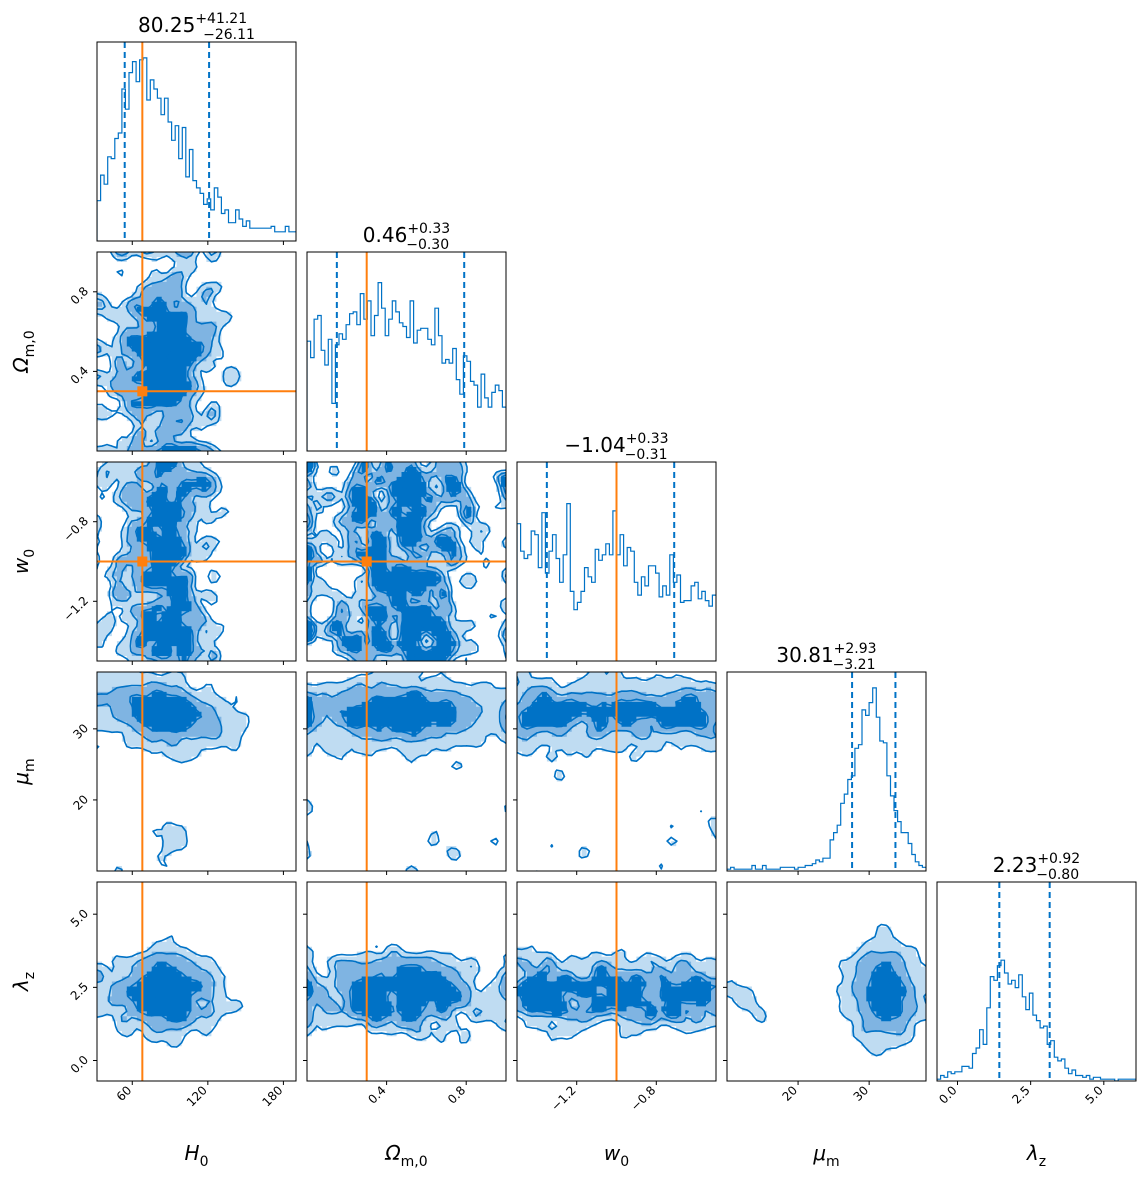 Image resolution: width=1146 pixels, height=1177 pixels. I want to click on y-axis-label-1: Ωm,0, so click(23, 351).